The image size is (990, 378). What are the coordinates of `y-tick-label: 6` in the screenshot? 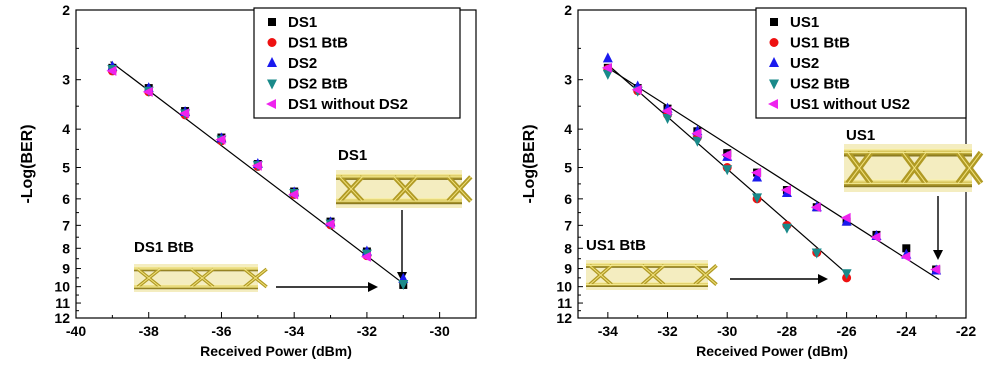 It's located at (568, 199).